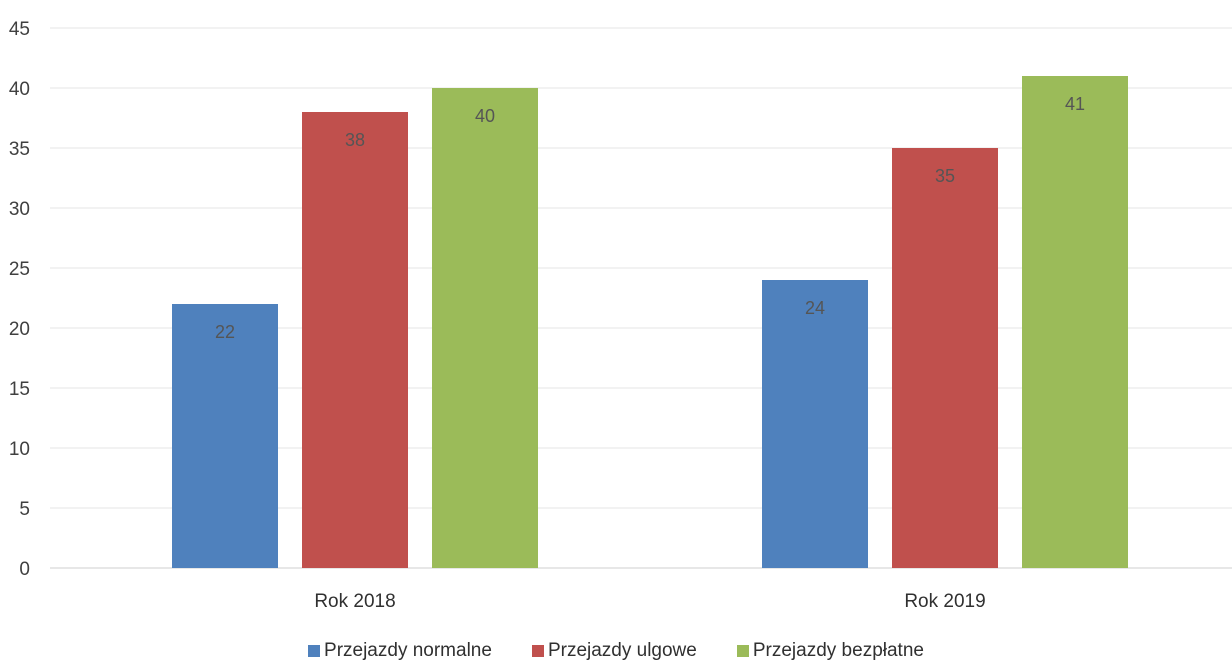 The width and height of the screenshot is (1232, 667). What do you see at coordinates (19, 269) in the screenshot?
I see `y-tick-label: 25` at bounding box center [19, 269].